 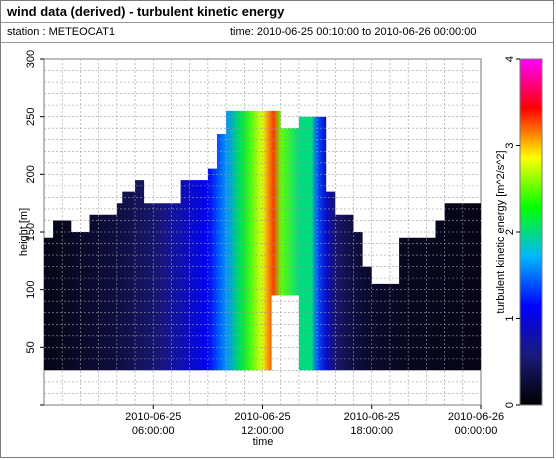 I want to click on y-axis-tick-label: 50, so click(x=31, y=347).